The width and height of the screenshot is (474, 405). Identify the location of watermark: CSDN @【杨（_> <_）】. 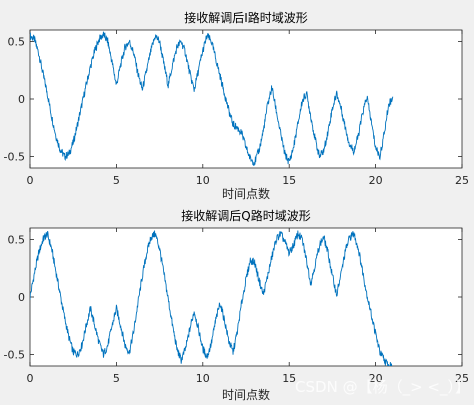
(382, 387).